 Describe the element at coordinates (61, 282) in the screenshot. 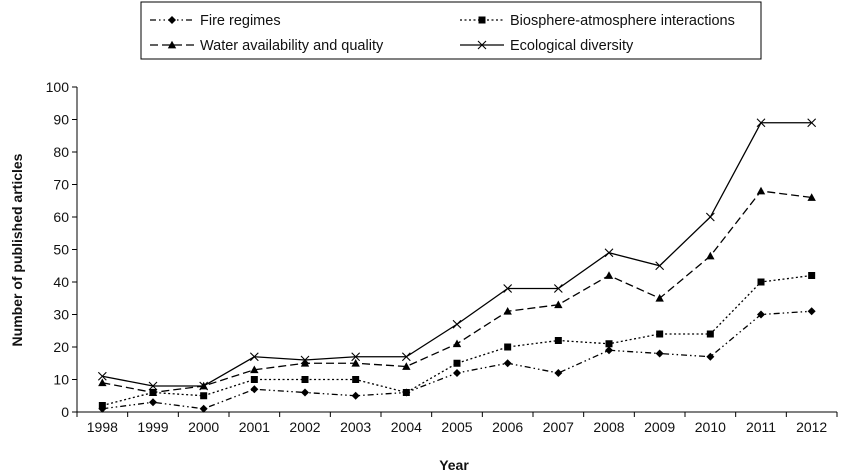

I see `y-tick-label: 40` at that location.